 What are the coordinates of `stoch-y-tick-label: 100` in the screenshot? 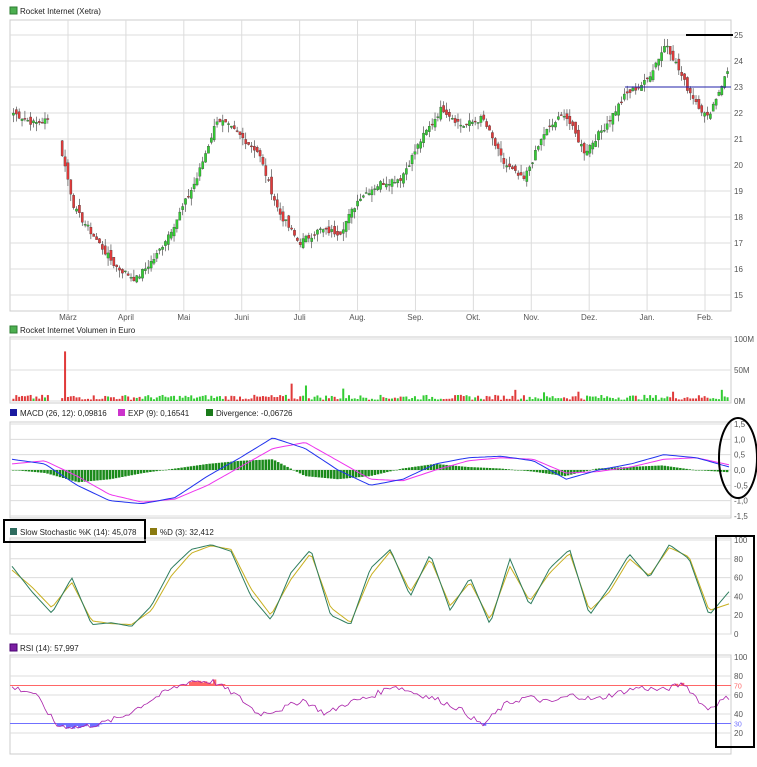 It's located at (741, 540).